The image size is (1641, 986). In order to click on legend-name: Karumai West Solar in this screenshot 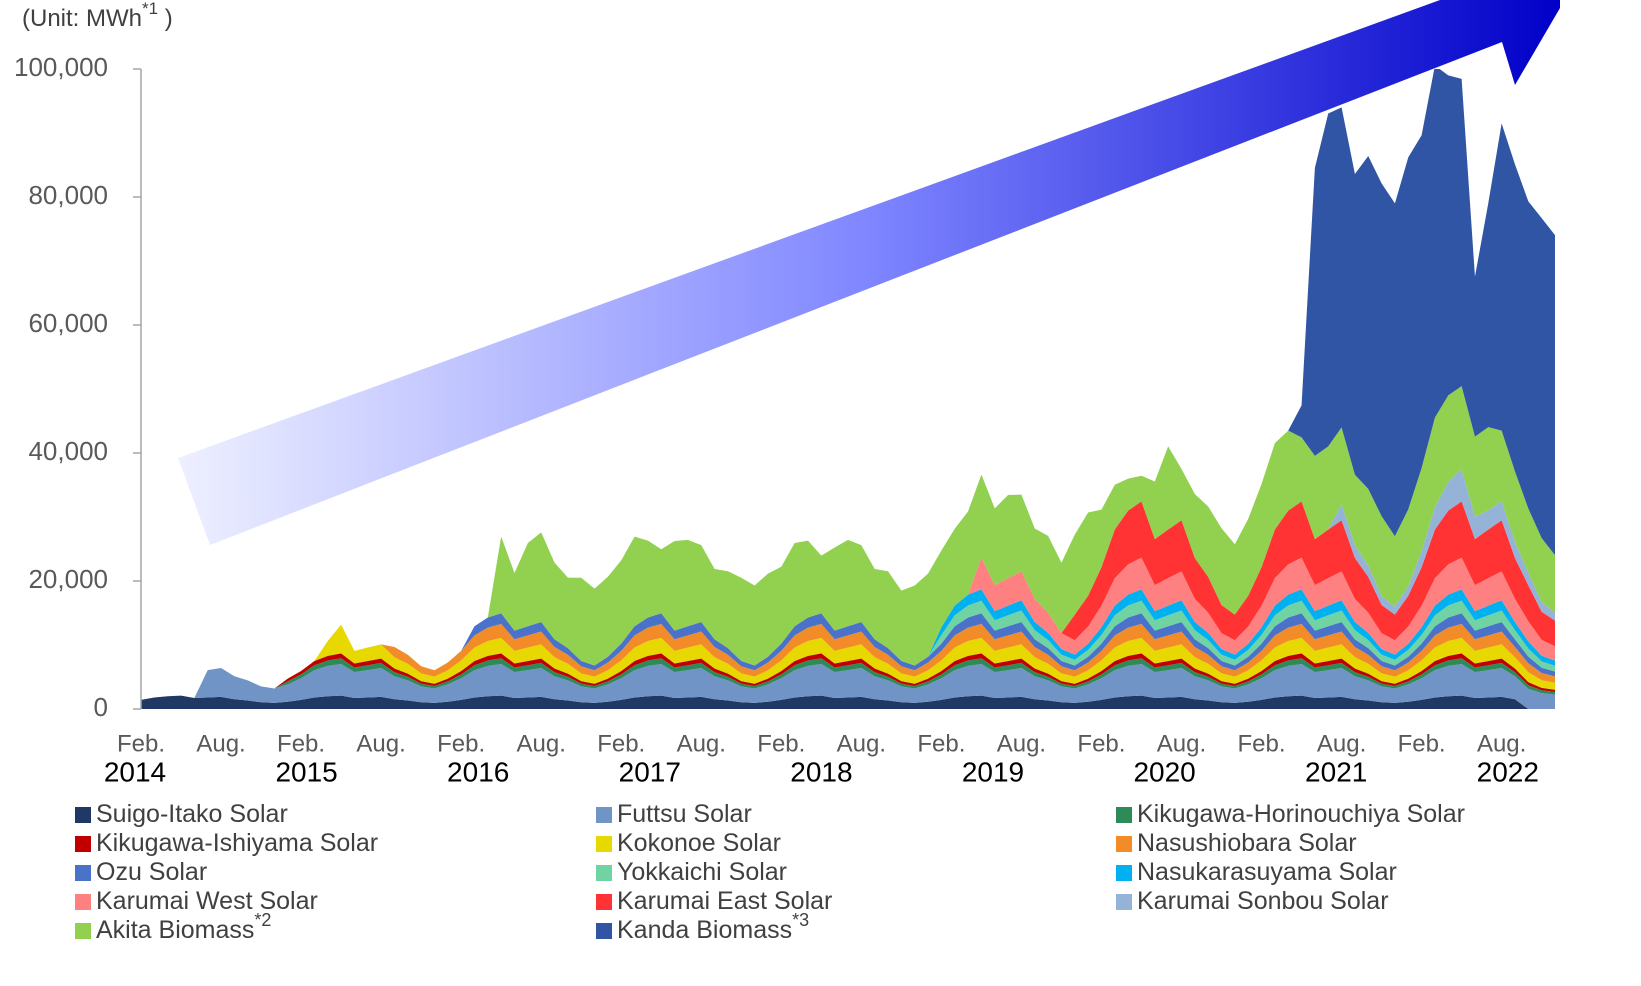, I will do `click(207, 901)`.